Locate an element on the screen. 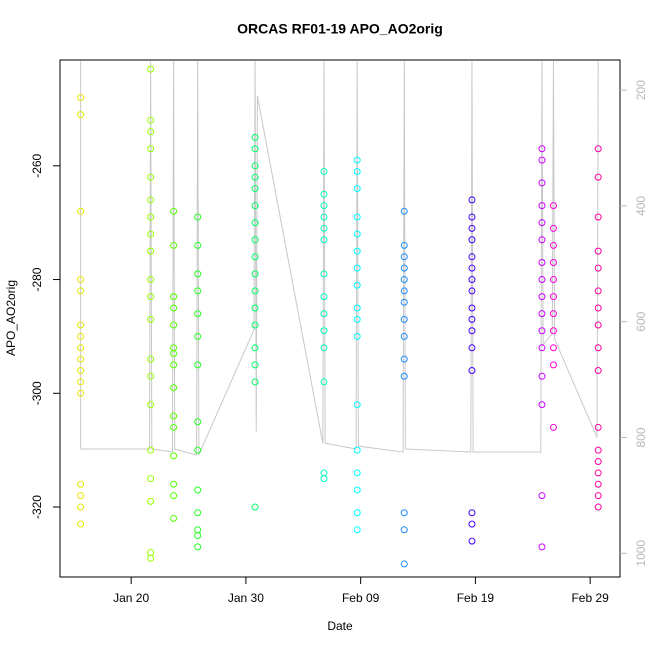  y2-tick-label: 200 is located at coordinates (641, 90).